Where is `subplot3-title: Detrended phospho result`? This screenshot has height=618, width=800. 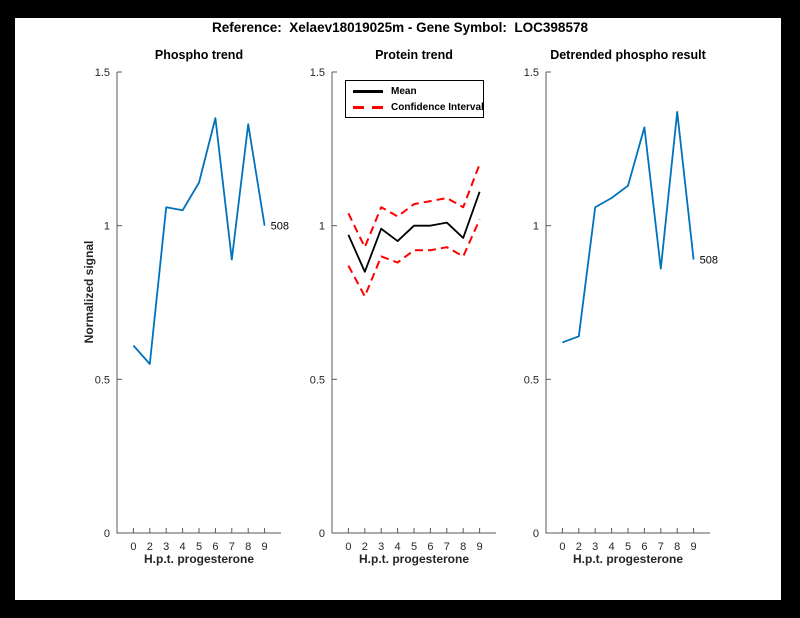
subplot3-title: Detrended phospho result is located at coordinates (628, 55).